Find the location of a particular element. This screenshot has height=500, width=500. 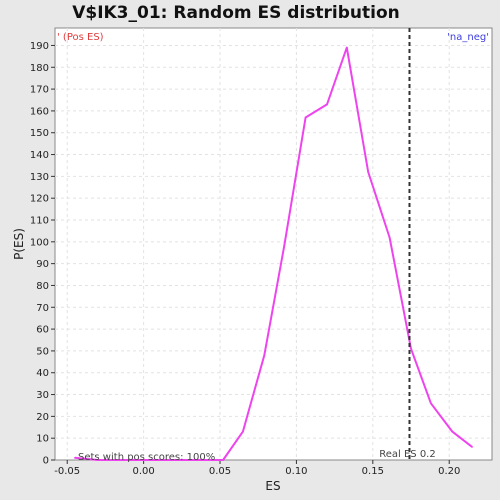

y-tick-label: 50 is located at coordinates (42, 351).